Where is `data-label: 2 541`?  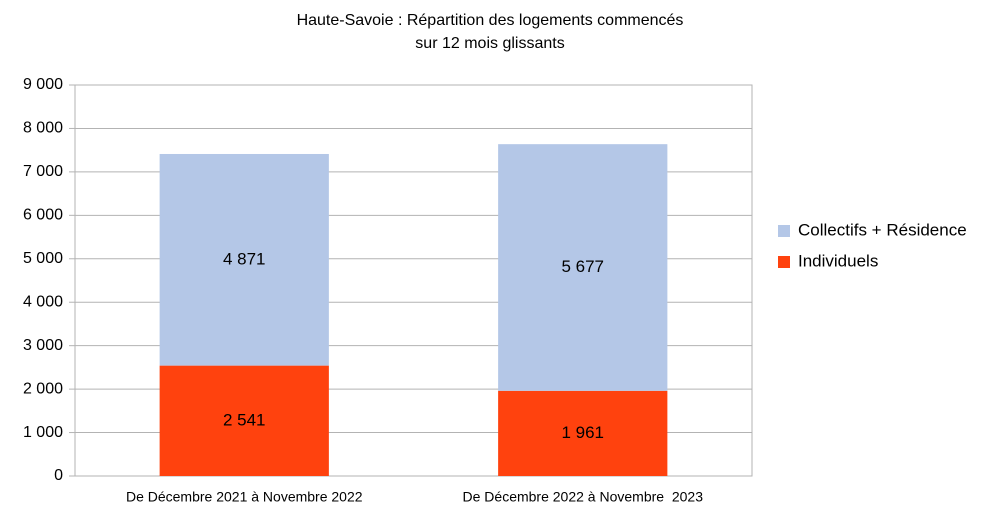
data-label: 2 541 is located at coordinates (244, 419).